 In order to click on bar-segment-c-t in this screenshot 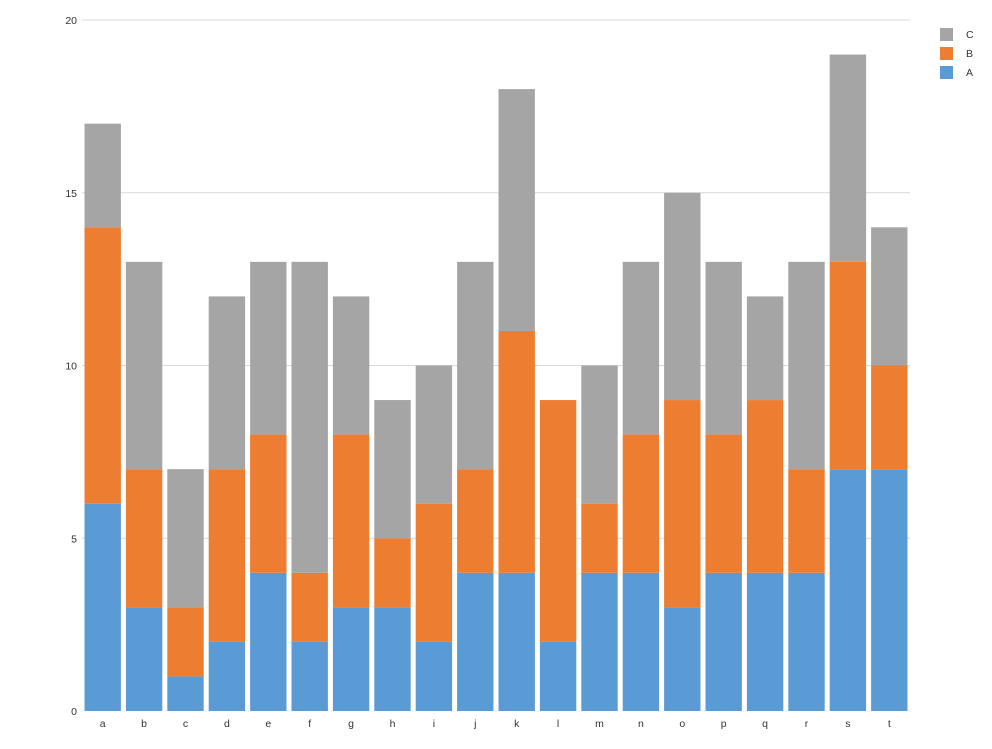, I will do `click(889, 296)`.